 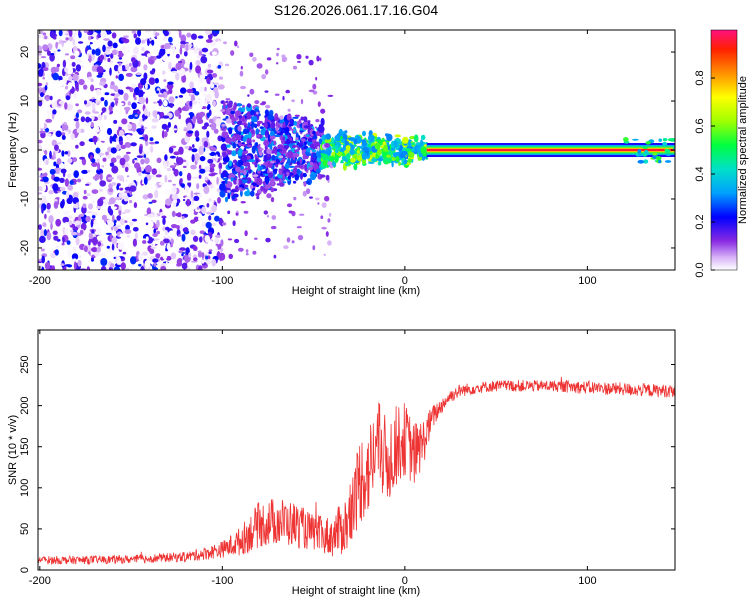 What do you see at coordinates (700, 125) in the screenshot?
I see `colorbar-tick-label: 0.6` at bounding box center [700, 125].